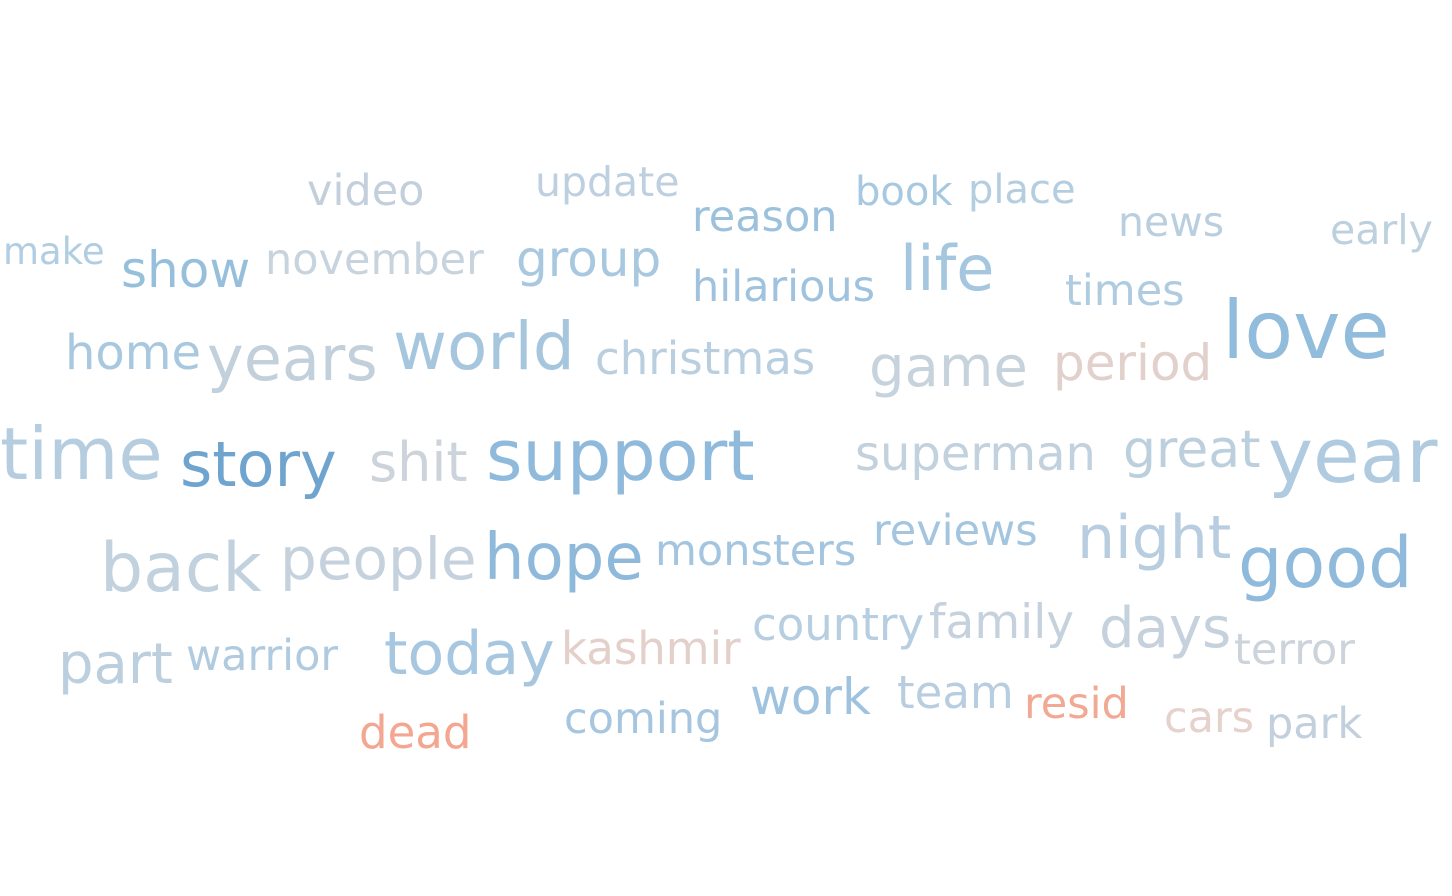 The height and width of the screenshot is (896, 1452). I want to click on word-family: family, so click(1002, 622).